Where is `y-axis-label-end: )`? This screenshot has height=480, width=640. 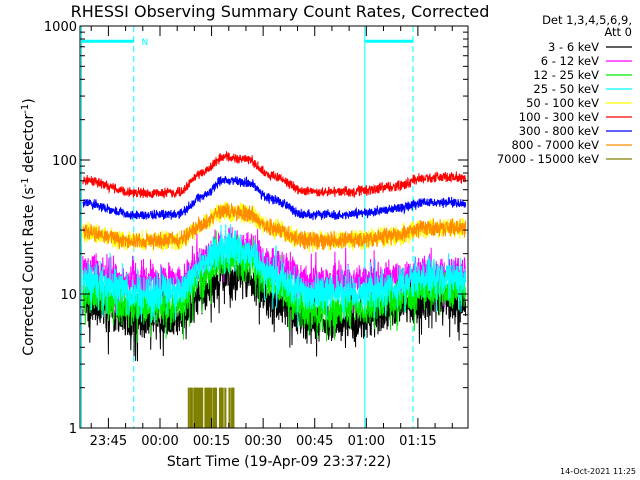 y-axis-label-end: ) is located at coordinates (29, 100).